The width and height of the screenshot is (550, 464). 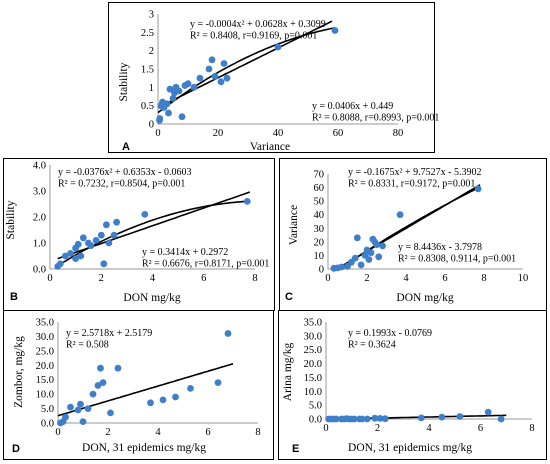 I want to click on x-tick-label: 10, so click(x=523, y=278).